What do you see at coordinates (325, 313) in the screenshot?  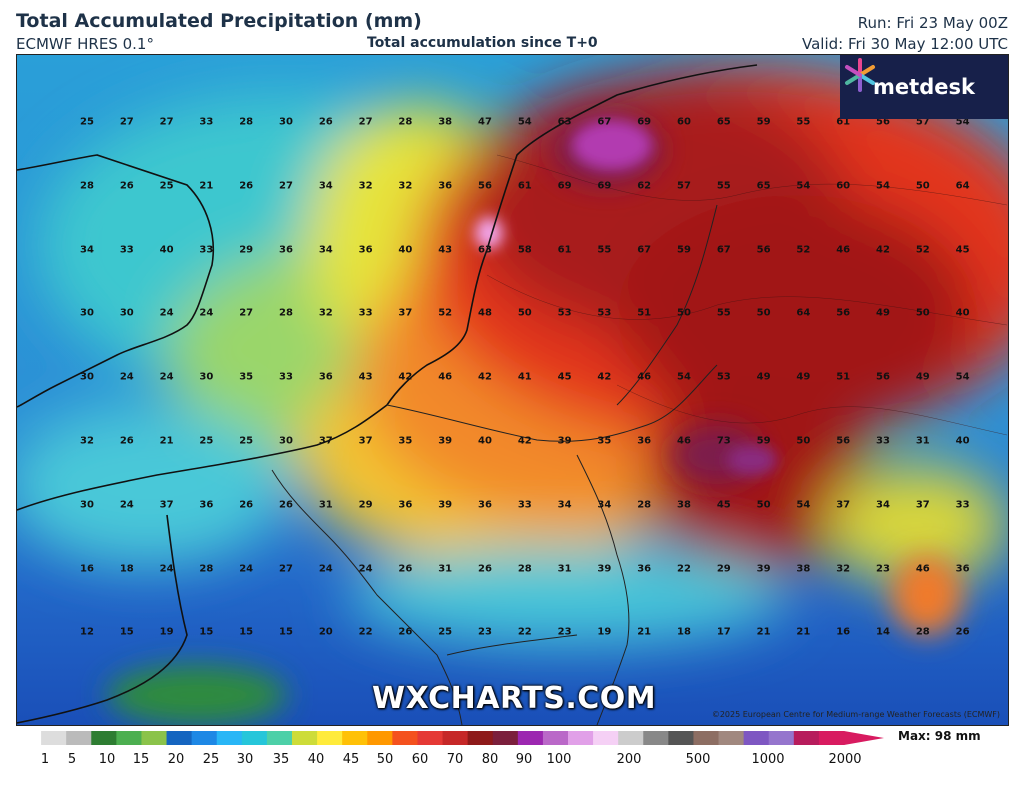 I see `grid-value: 32` at bounding box center [325, 313].